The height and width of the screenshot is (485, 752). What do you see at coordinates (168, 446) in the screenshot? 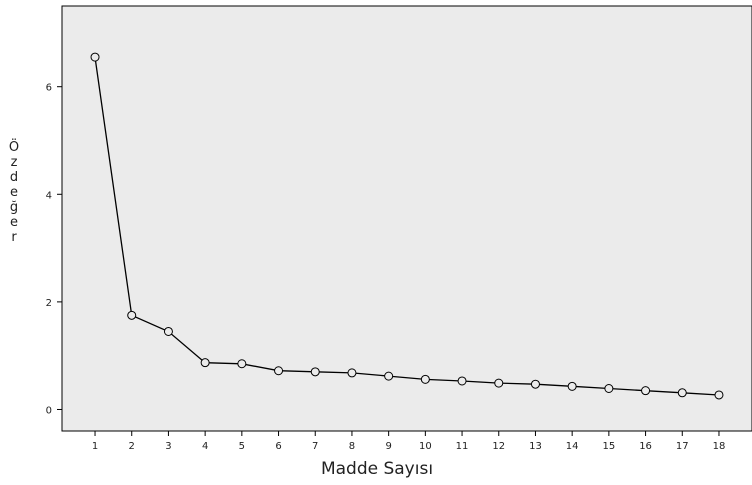
I see `x-tick-label: 3` at bounding box center [168, 446].